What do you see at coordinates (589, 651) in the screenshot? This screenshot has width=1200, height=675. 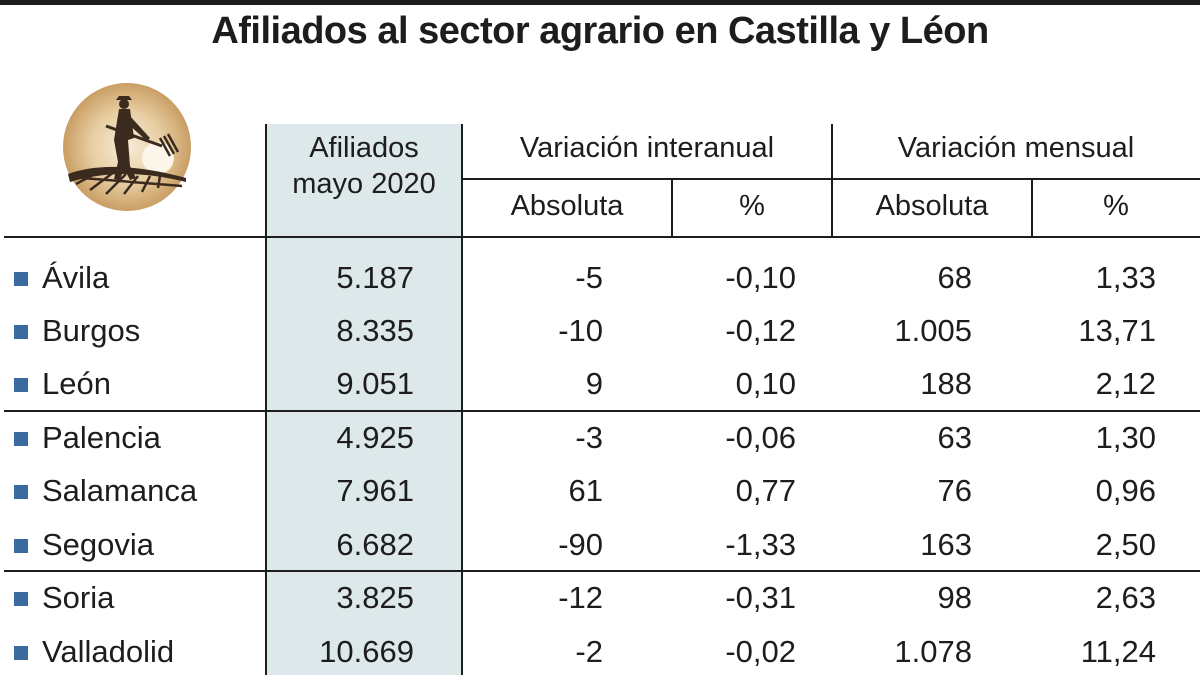 I see `cell-inter-abs: -2` at bounding box center [589, 651].